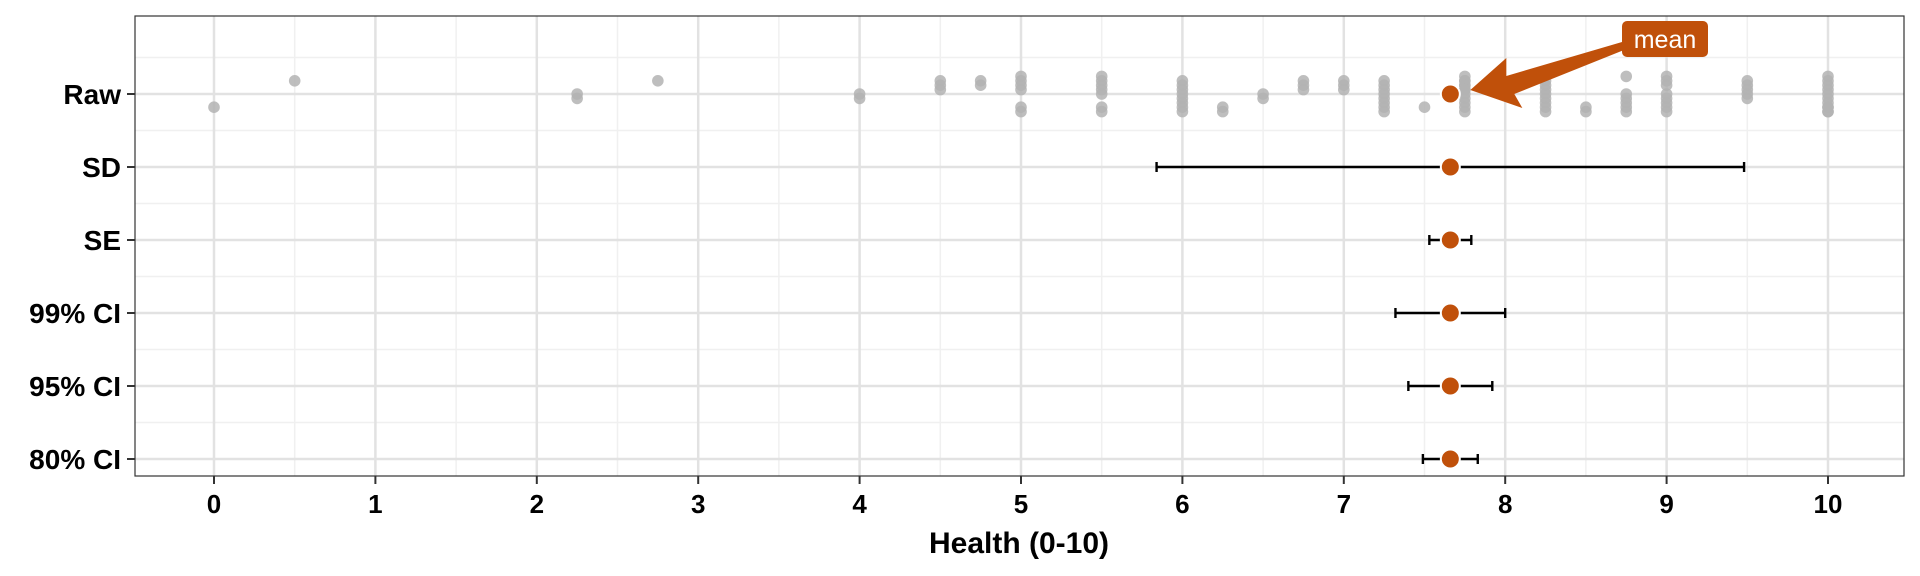  What do you see at coordinates (75, 459) in the screenshot?
I see `y-tick-label: 80% CI` at bounding box center [75, 459].